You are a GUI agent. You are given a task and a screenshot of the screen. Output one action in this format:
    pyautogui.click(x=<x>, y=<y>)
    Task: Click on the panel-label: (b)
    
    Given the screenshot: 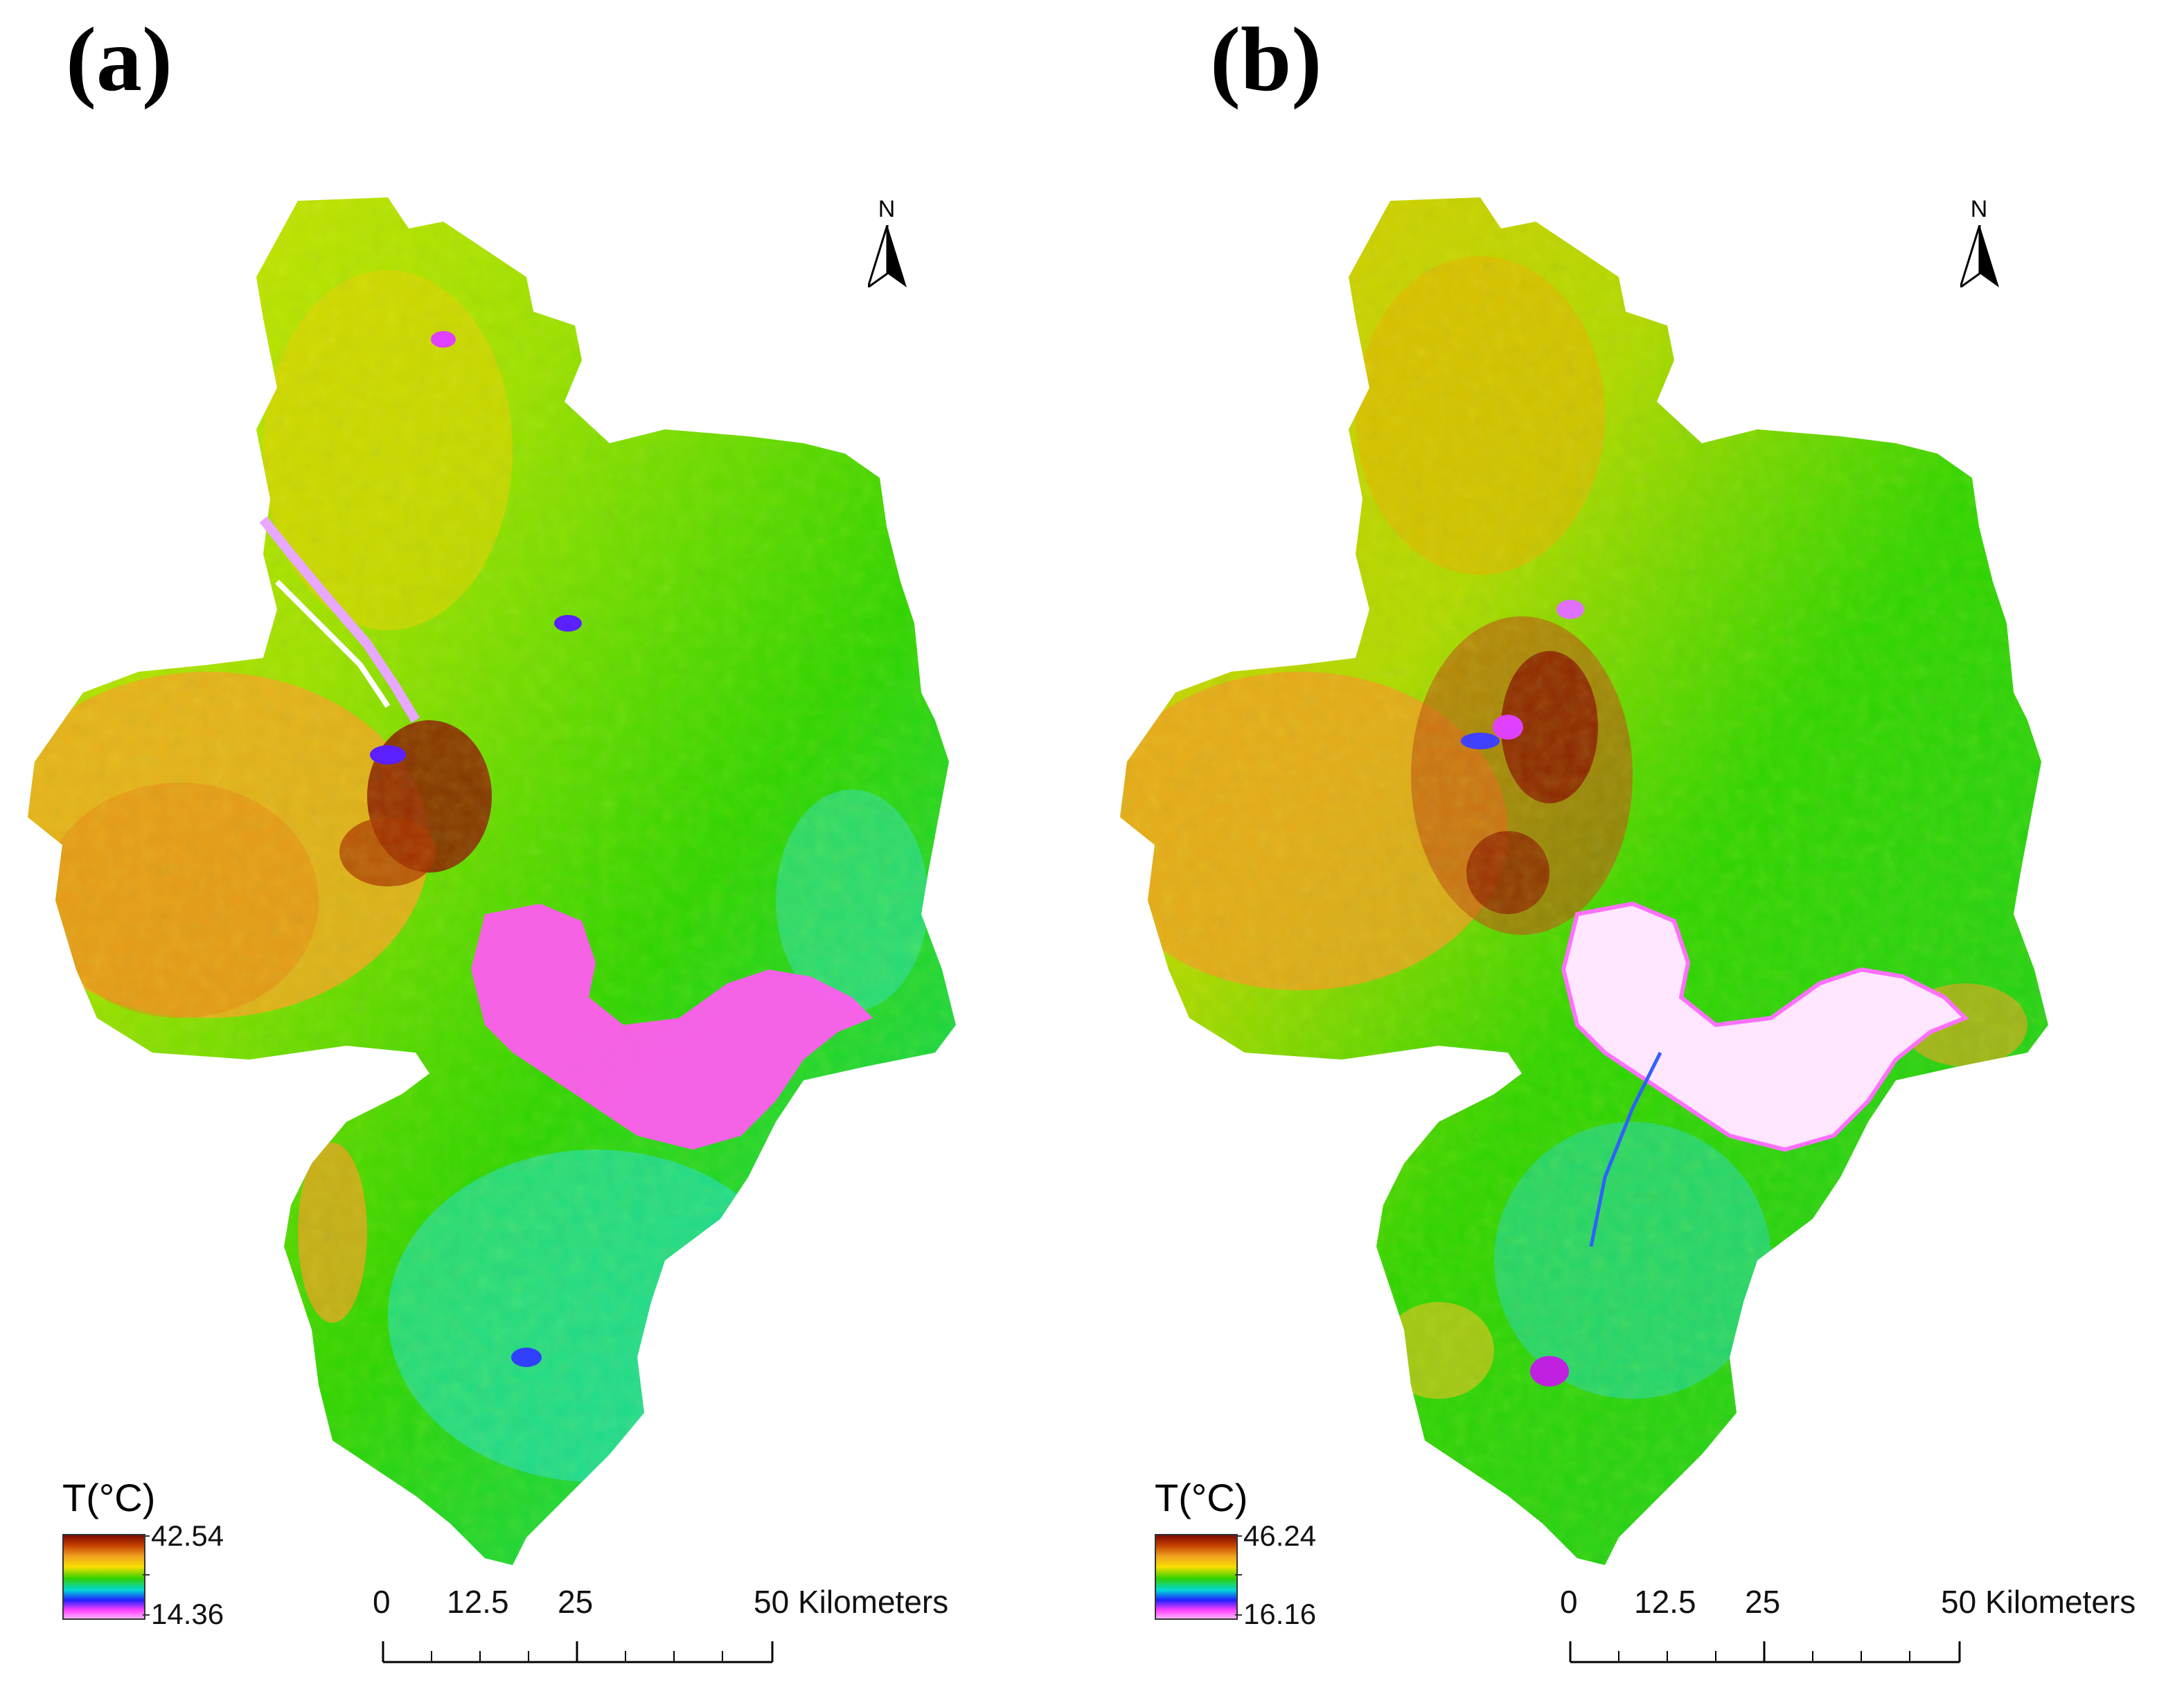 What is the action you would take?
    pyautogui.click(x=1266, y=59)
    